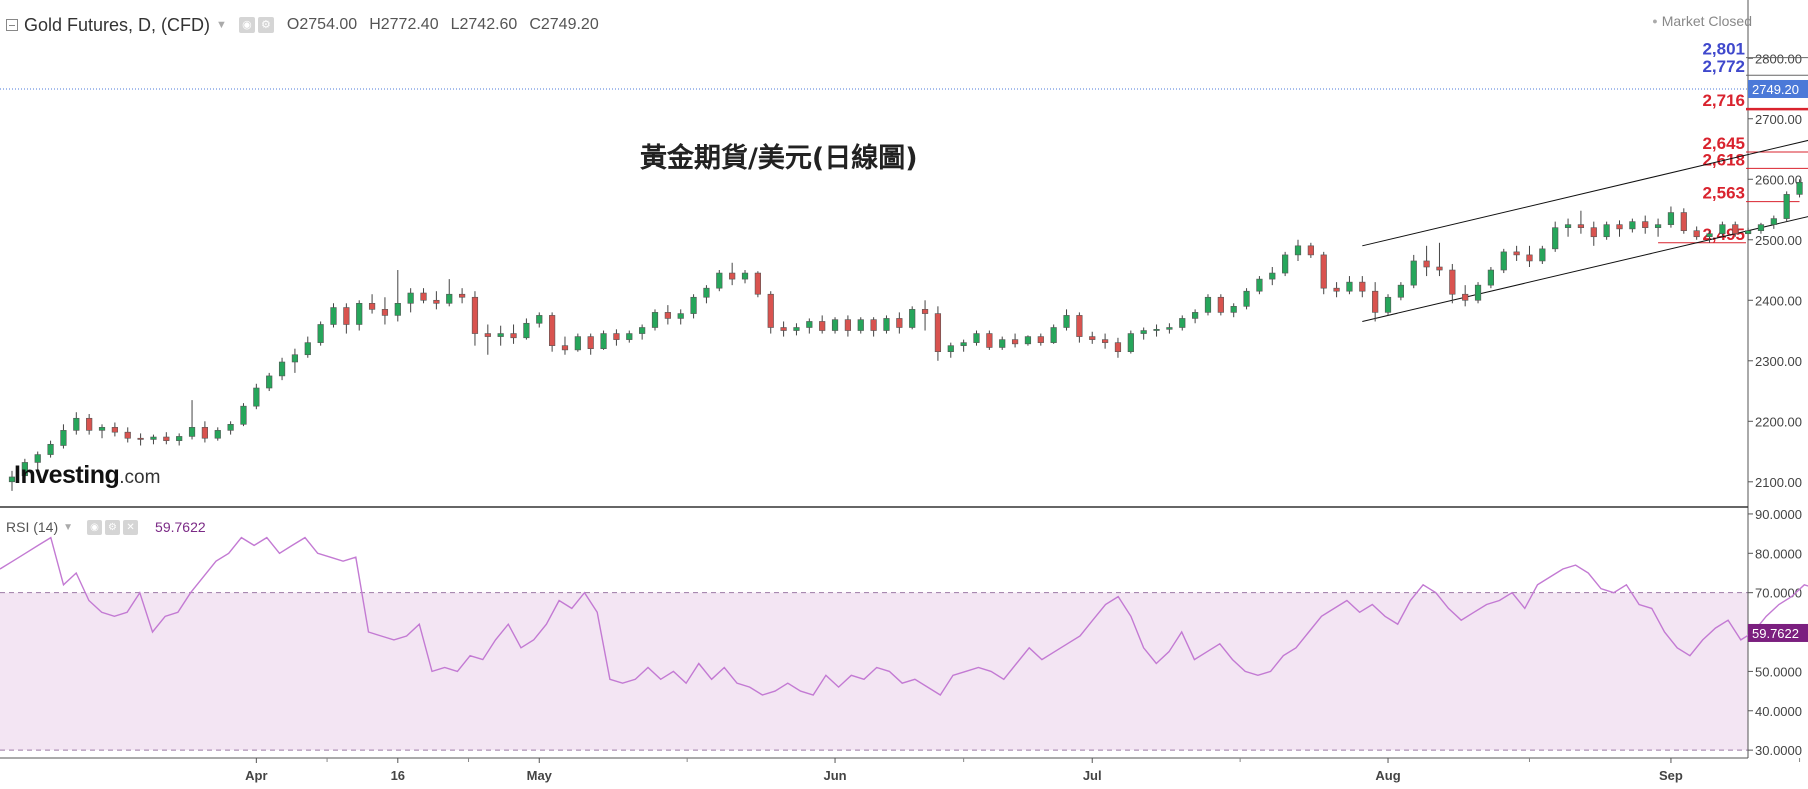  What do you see at coordinates (67, 475) in the screenshot?
I see `logo-main: Investing` at bounding box center [67, 475].